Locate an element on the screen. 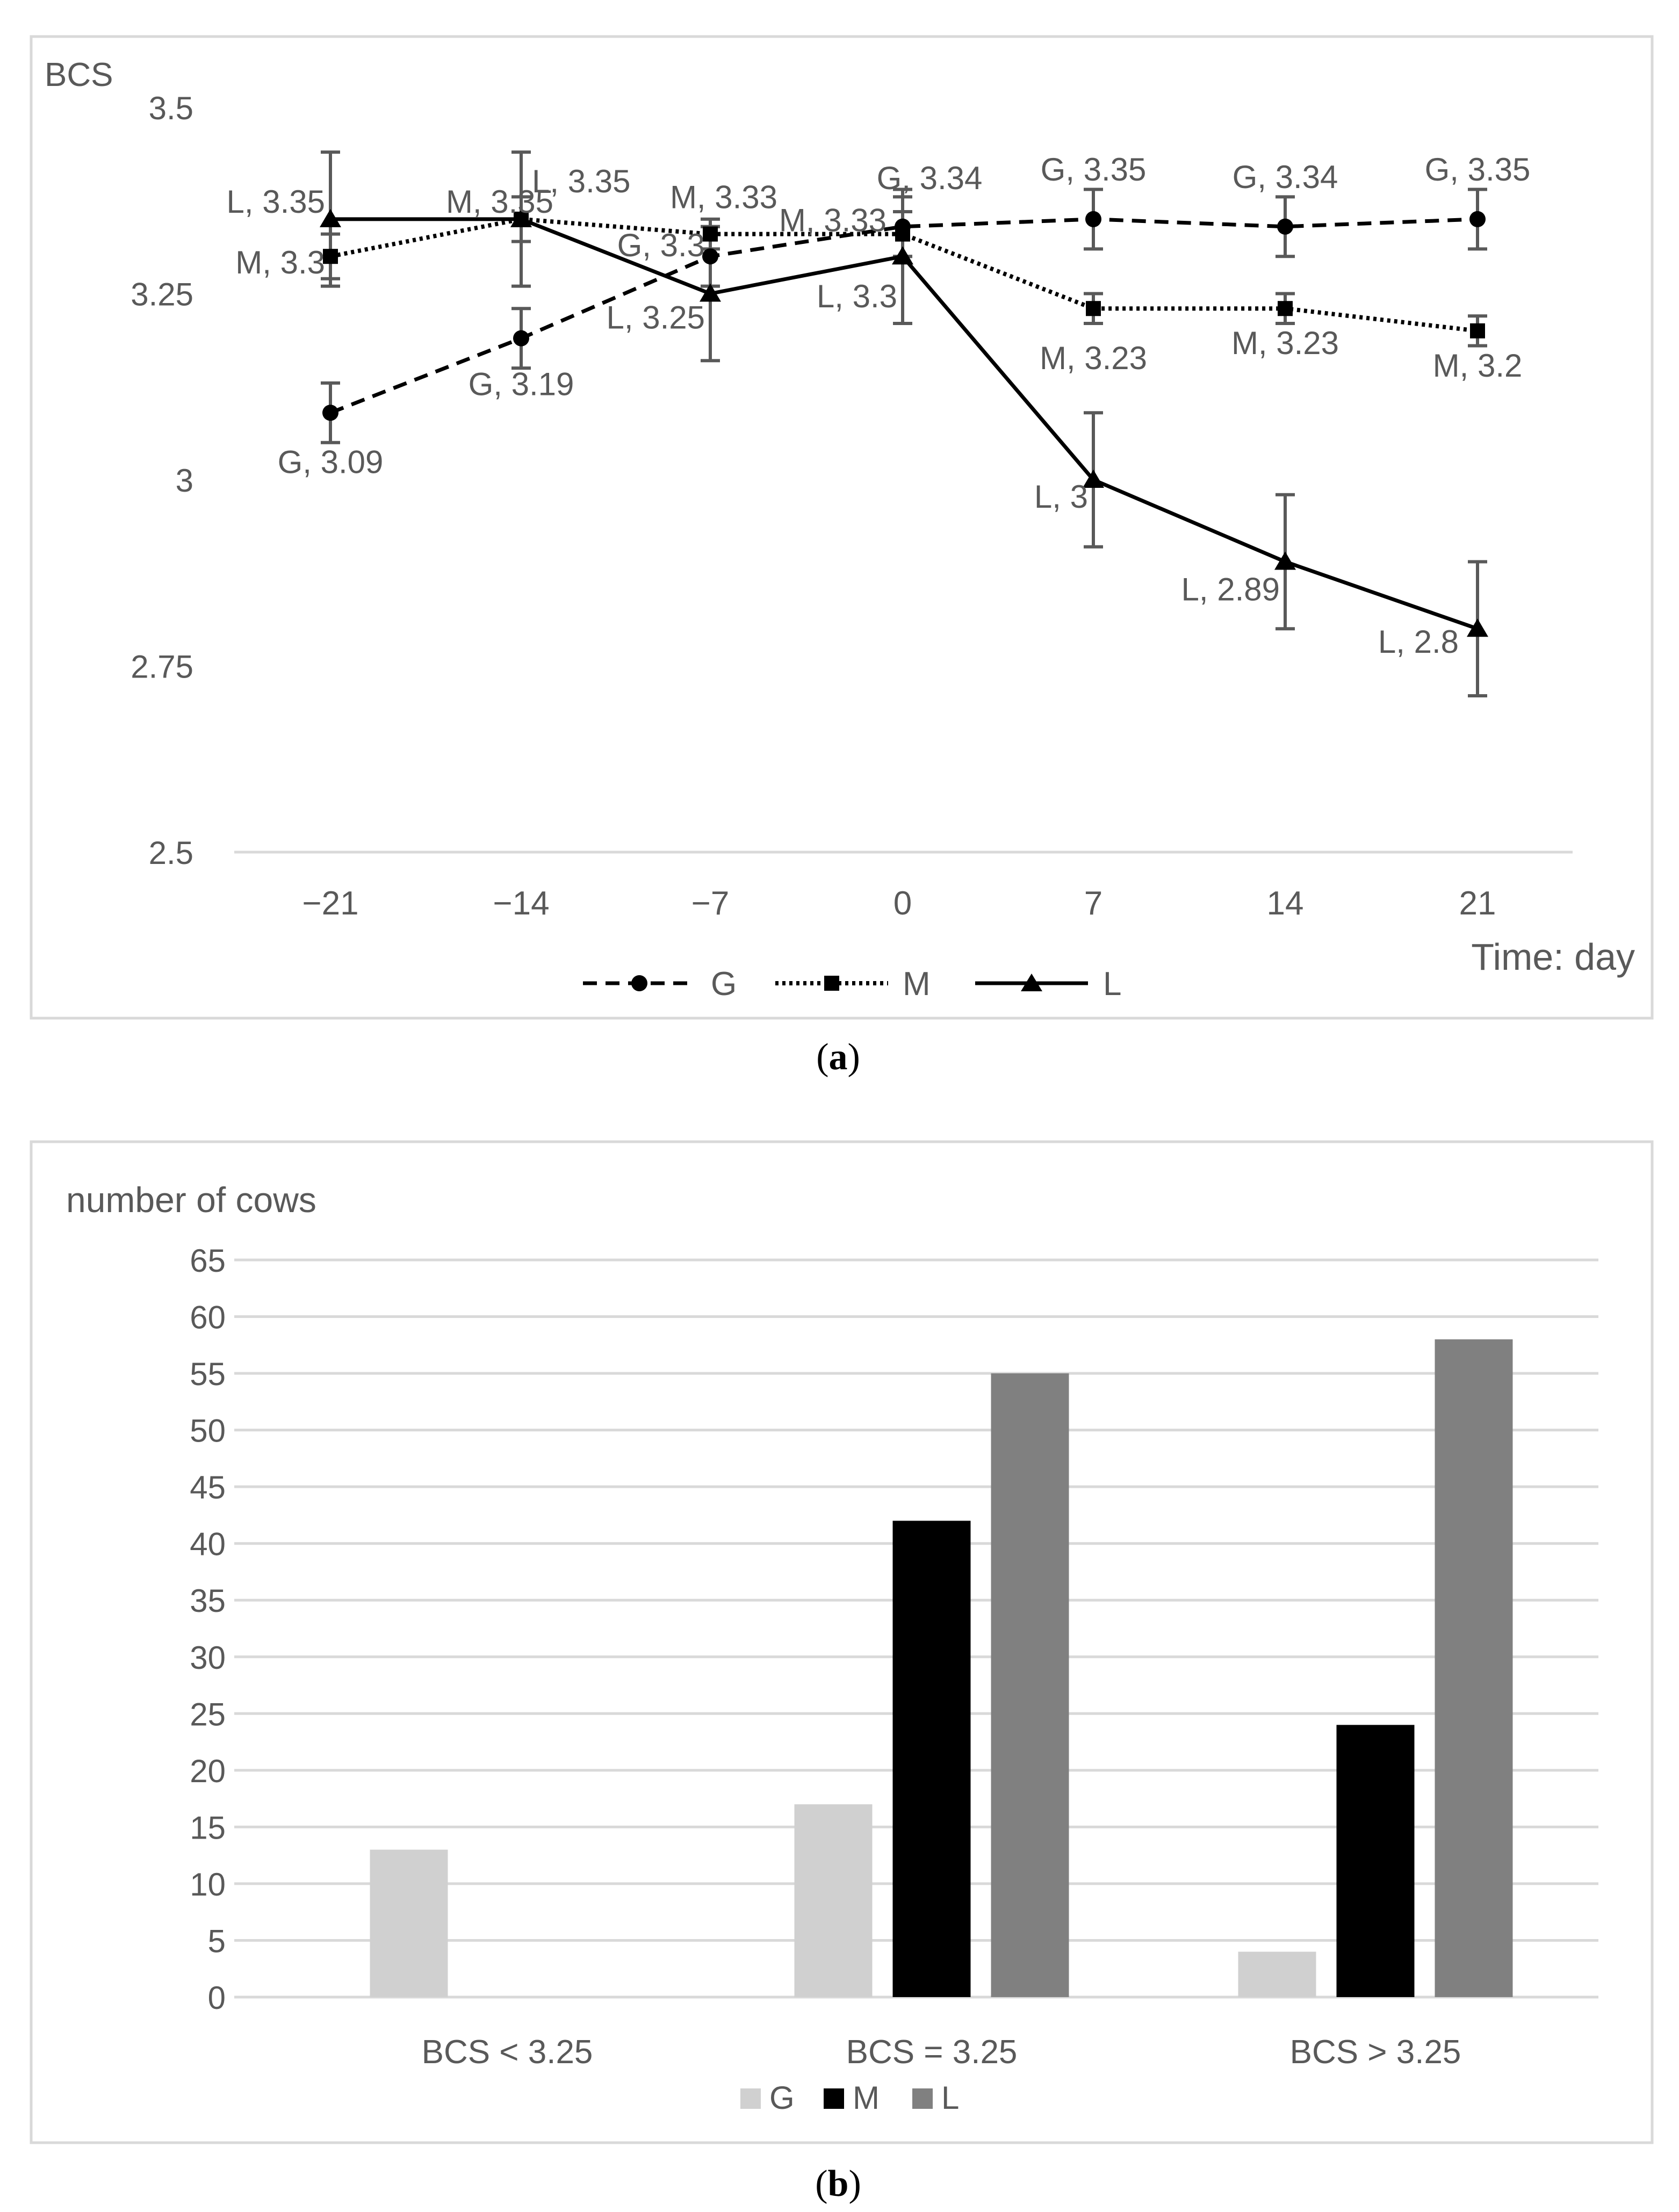 This screenshot has width=1679, height=2212. legend-l-marker is located at coordinates (1031, 983).